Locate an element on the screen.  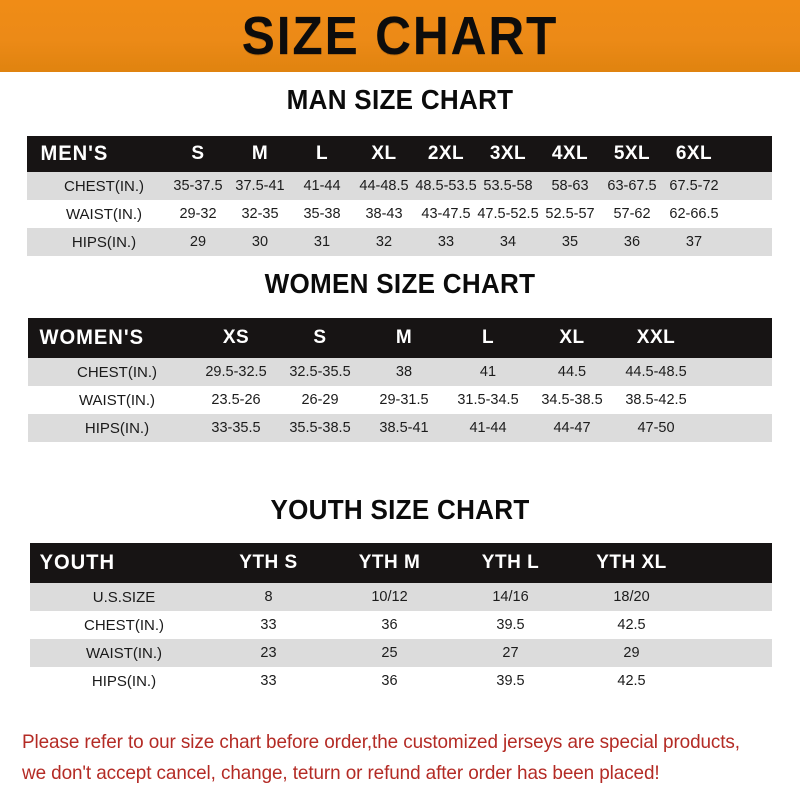
men-column-header: 2XL is located at coordinates (446, 153).